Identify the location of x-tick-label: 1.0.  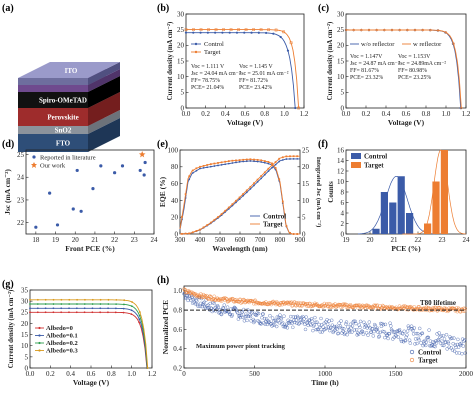
(446, 114).